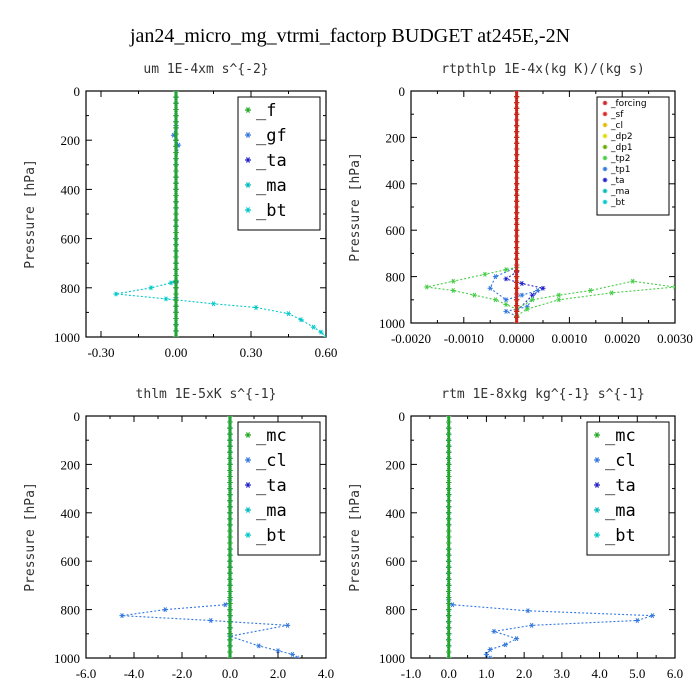  Describe the element at coordinates (486, 673) in the screenshot. I see `x-tick-label: 1.0` at that location.